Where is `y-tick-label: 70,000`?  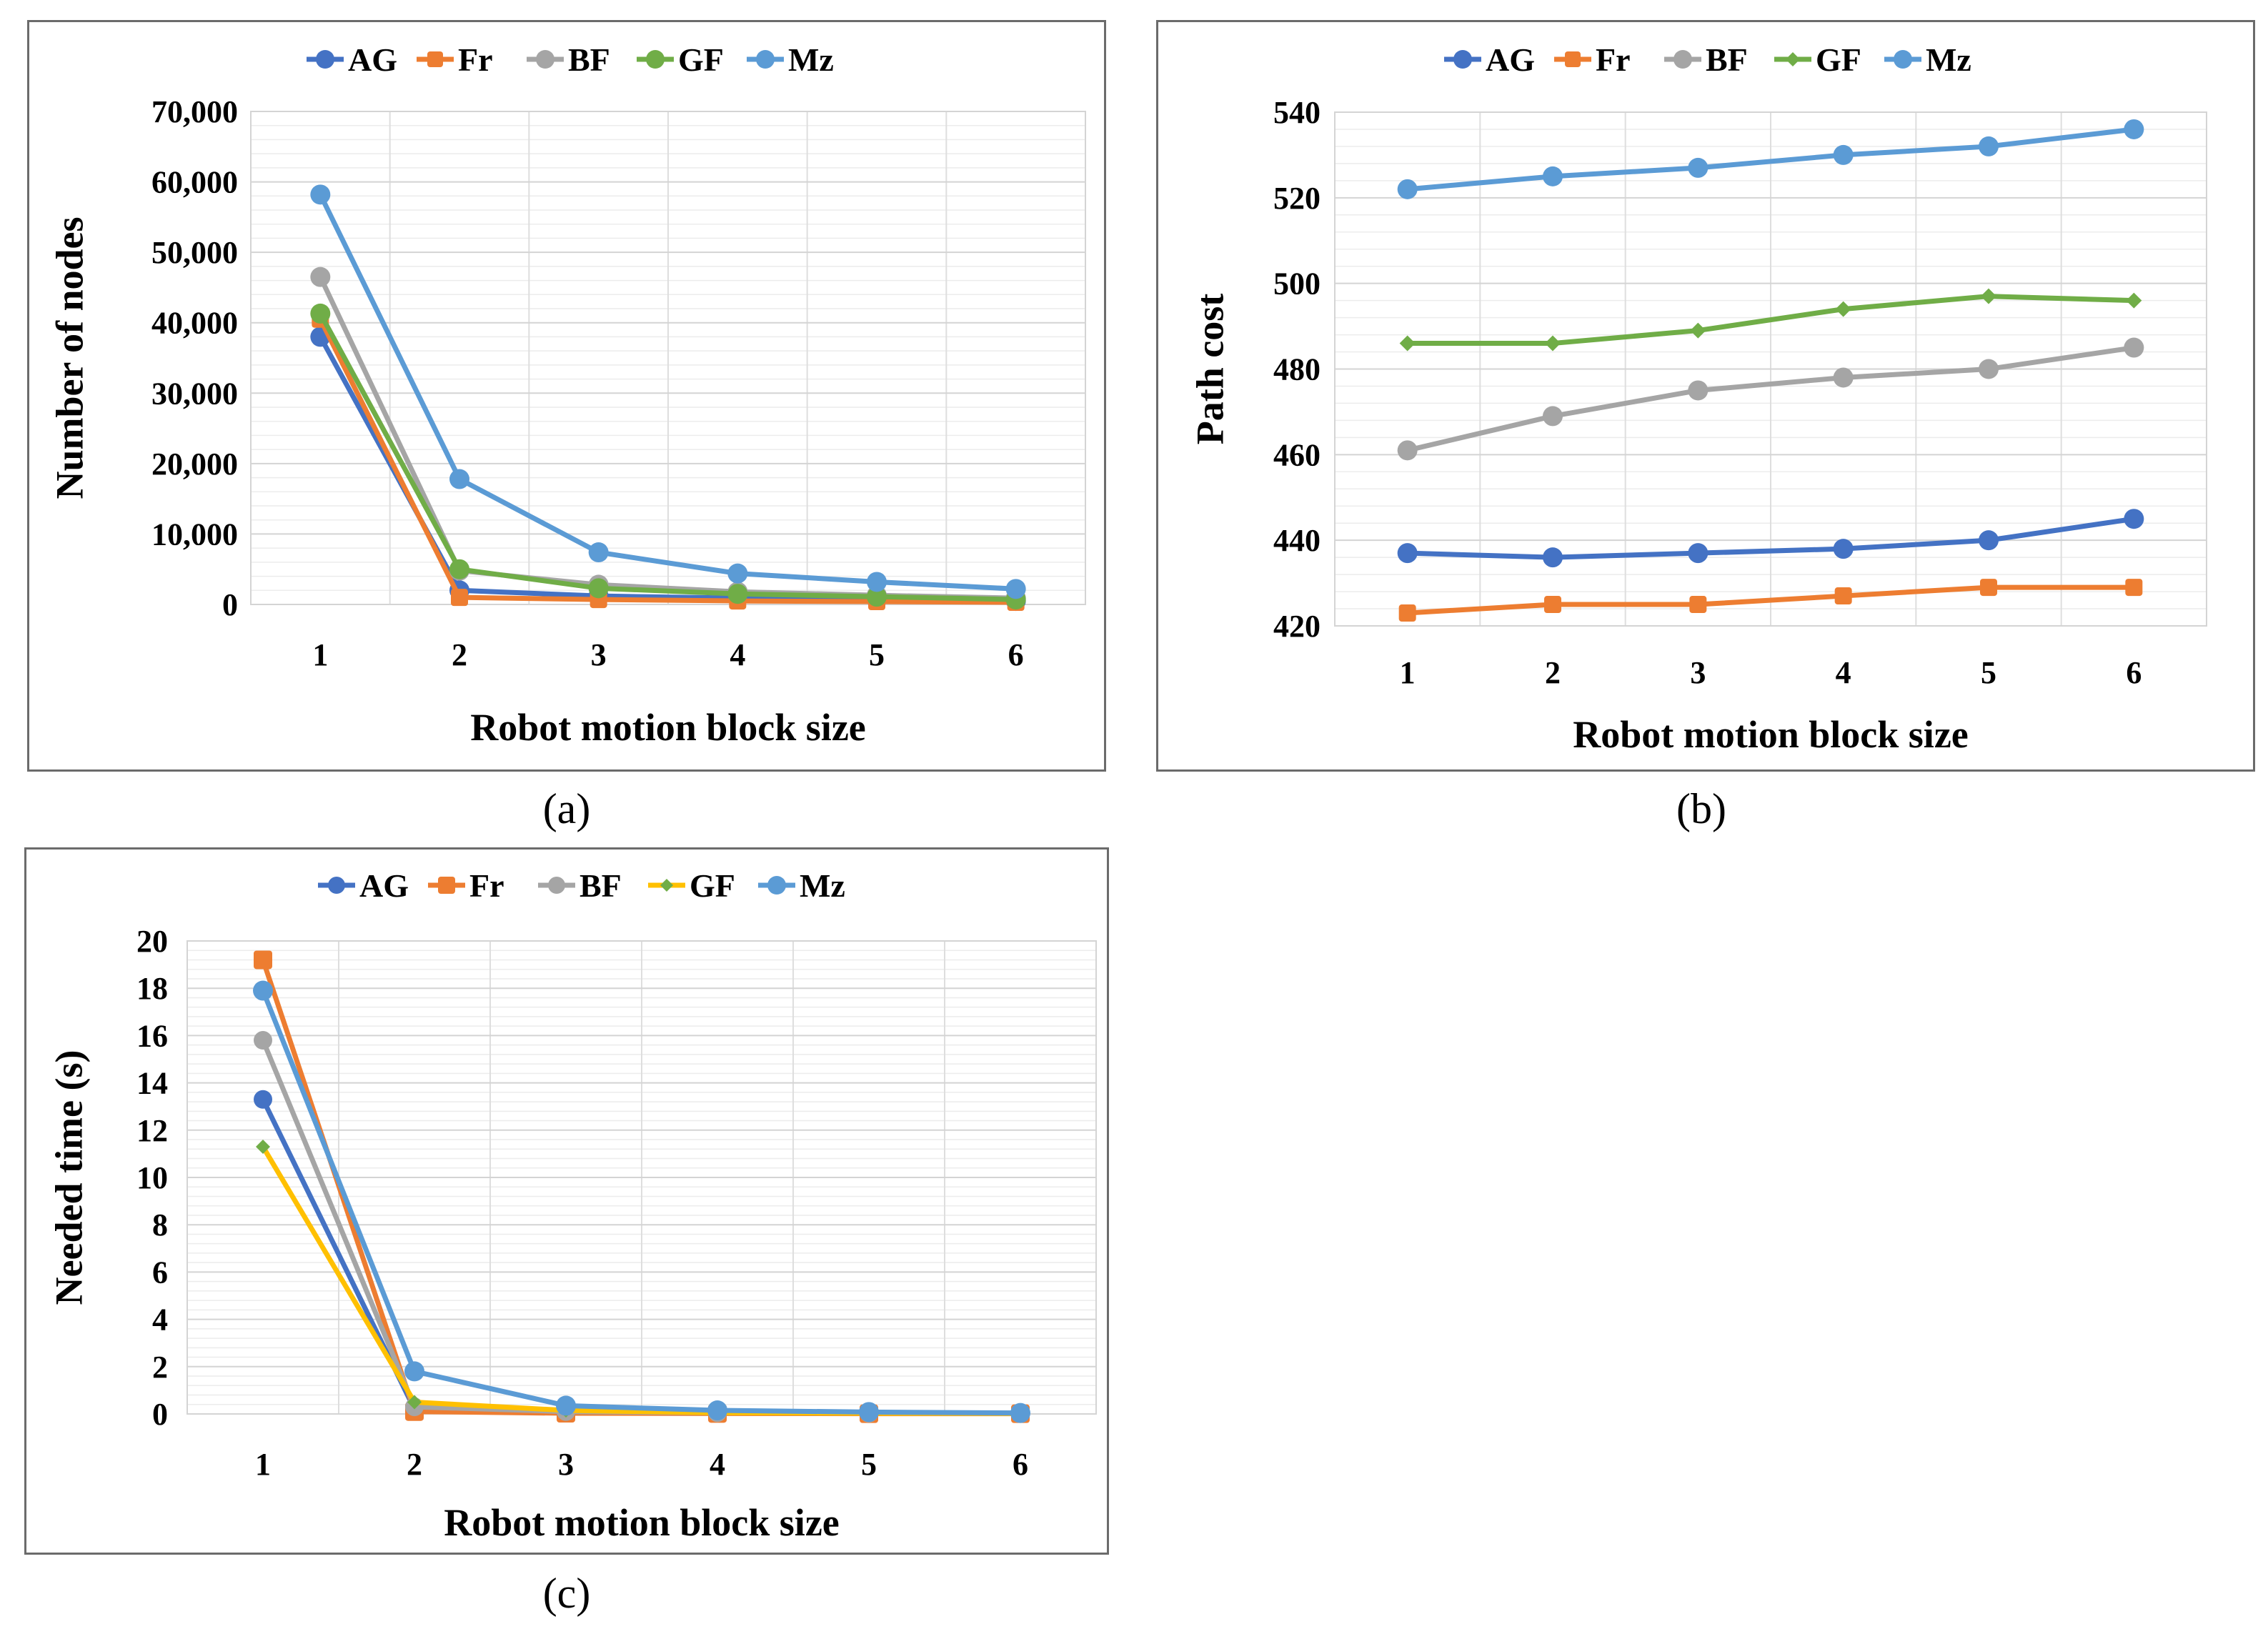
y-tick-label: 70,000 is located at coordinates (195, 111).